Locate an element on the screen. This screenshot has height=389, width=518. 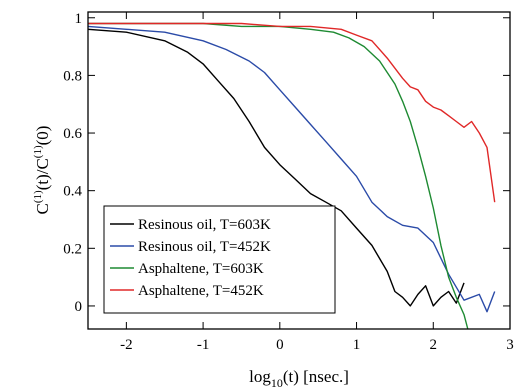
x-axis-label: log10(t) [nsec.] is located at coordinates (299, 378).